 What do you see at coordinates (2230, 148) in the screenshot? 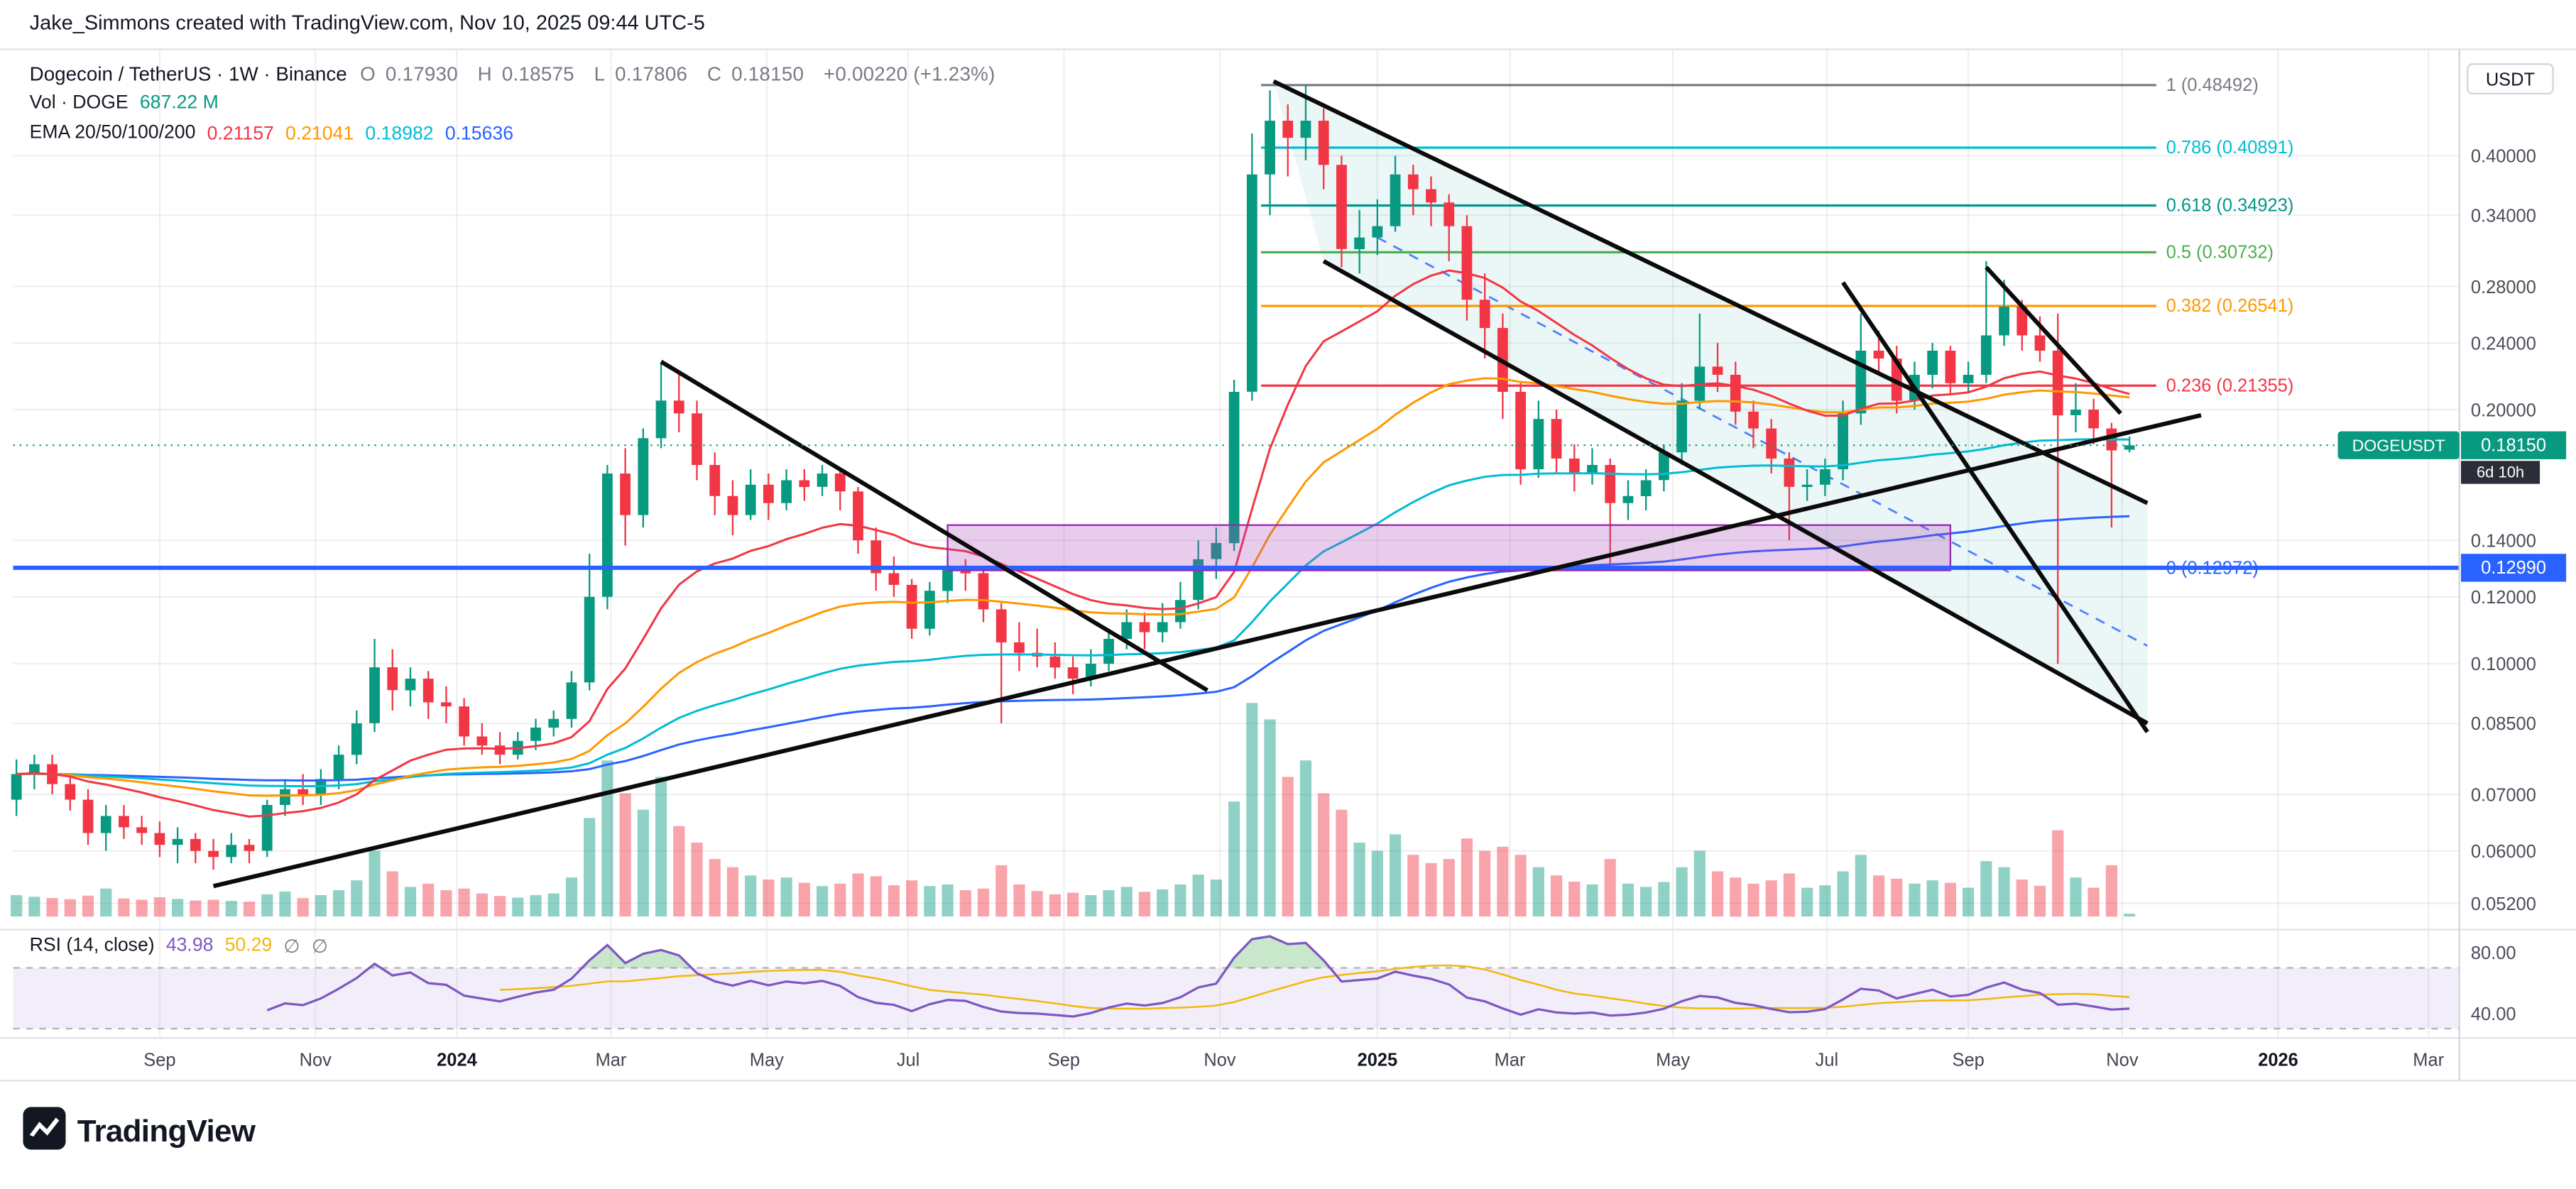
I see `fib-label: 0.786 (0.40891)` at bounding box center [2230, 148].